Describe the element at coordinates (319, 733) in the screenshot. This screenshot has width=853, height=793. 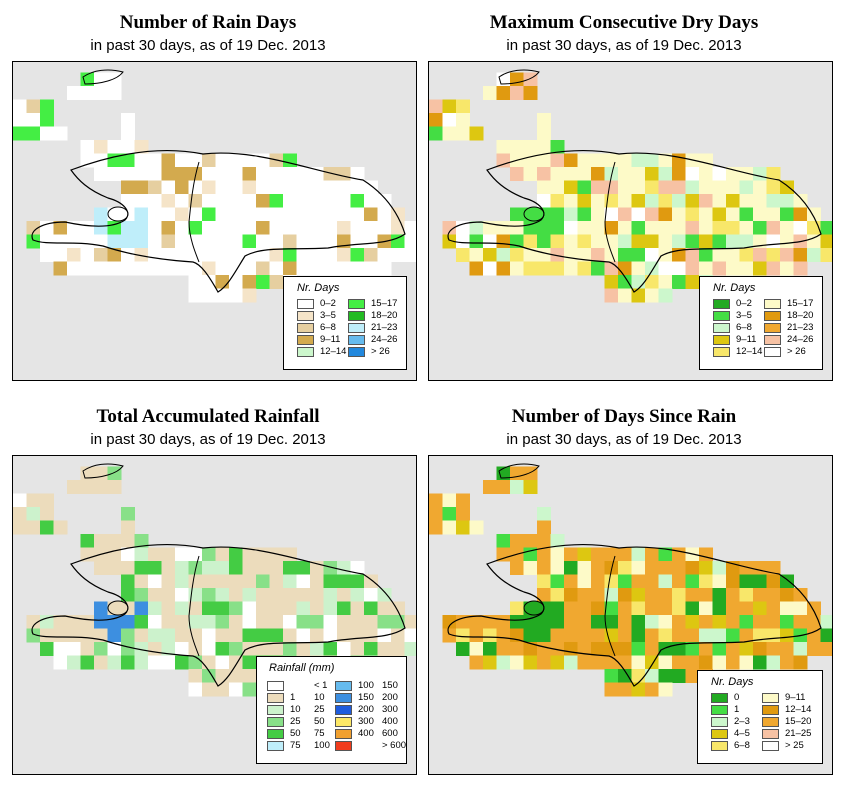
I see `legend-hi: 75` at that location.